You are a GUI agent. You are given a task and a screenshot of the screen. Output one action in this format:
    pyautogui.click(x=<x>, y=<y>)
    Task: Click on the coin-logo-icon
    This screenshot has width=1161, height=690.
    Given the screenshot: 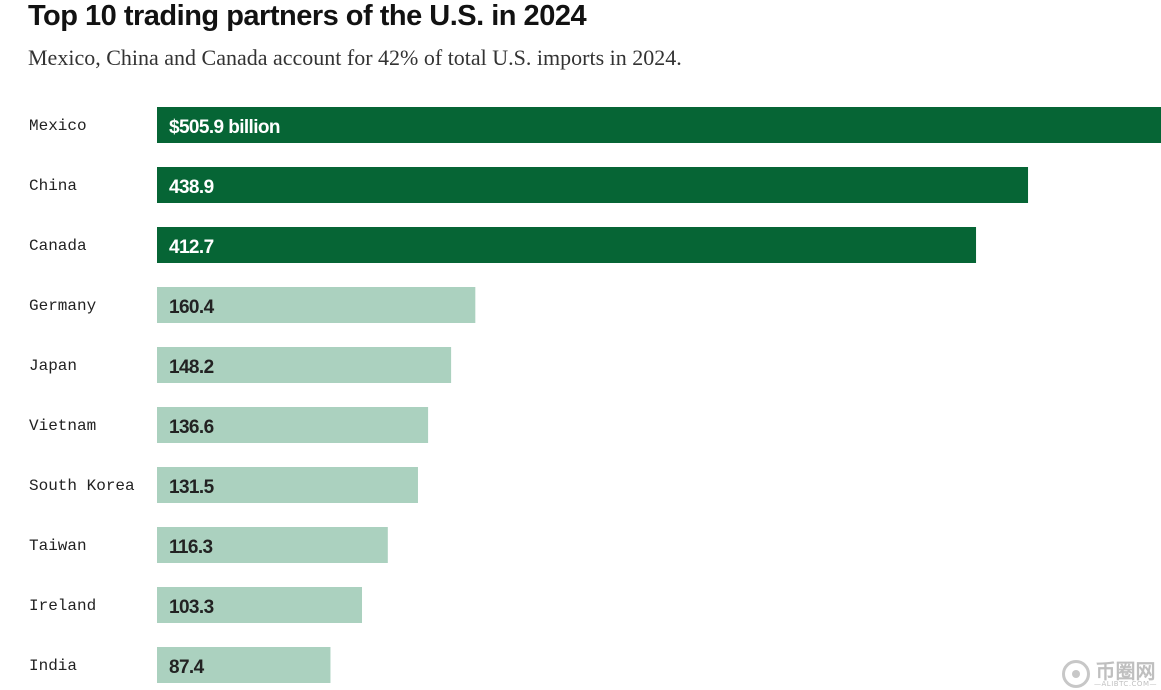 What is the action you would take?
    pyautogui.click(x=1076, y=674)
    